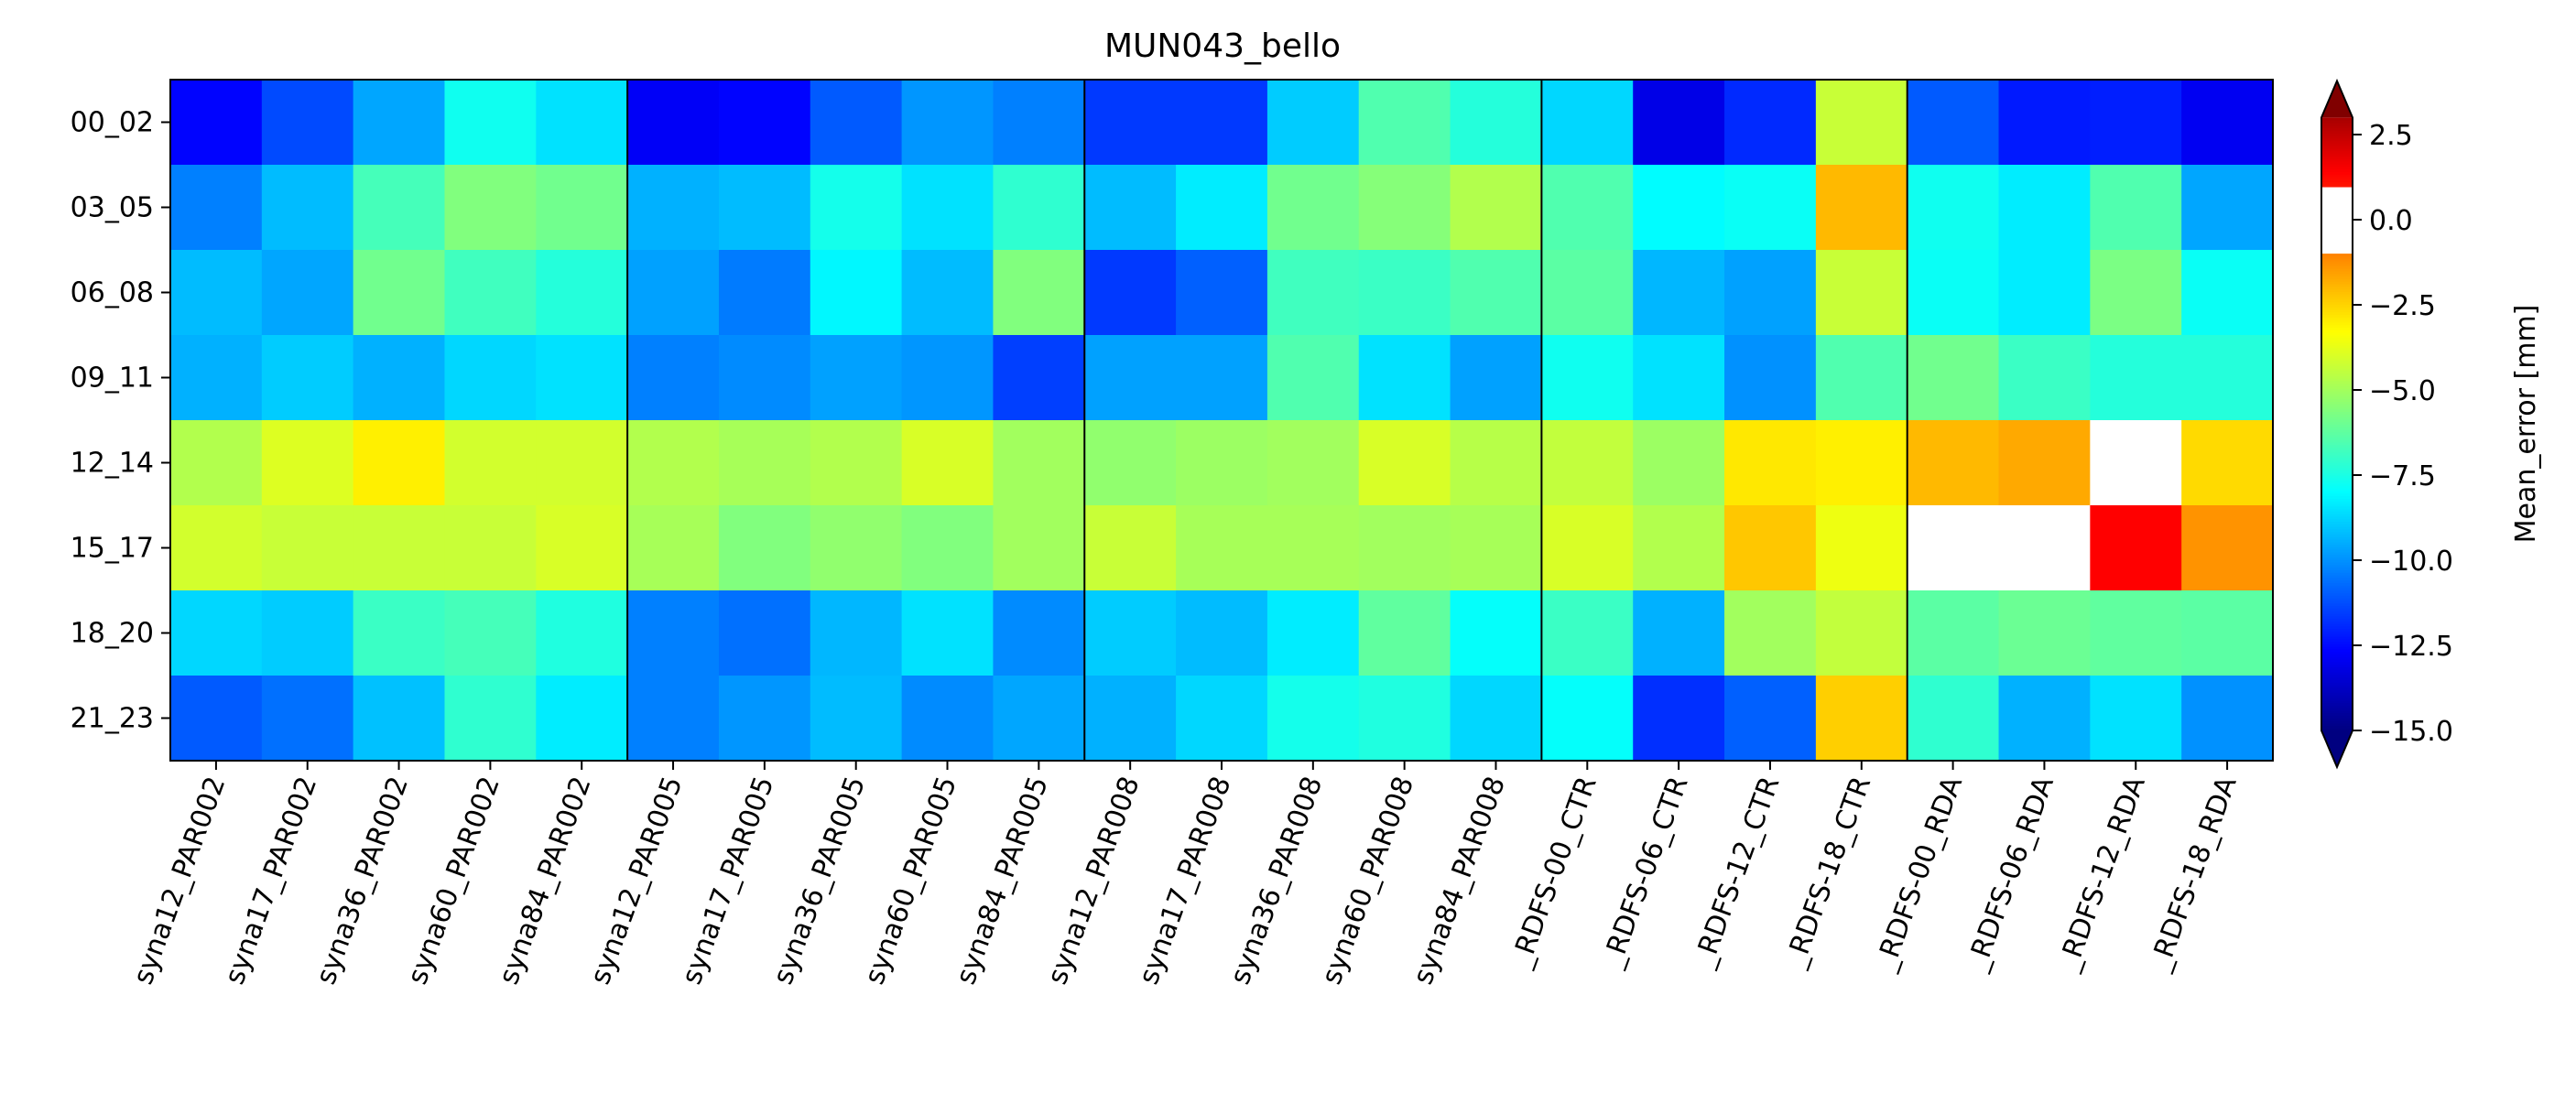 The height and width of the screenshot is (1114, 2576). What do you see at coordinates (1554, 873) in the screenshot?
I see `x-tick-label: _RDFS-00_CTR` at bounding box center [1554, 873].